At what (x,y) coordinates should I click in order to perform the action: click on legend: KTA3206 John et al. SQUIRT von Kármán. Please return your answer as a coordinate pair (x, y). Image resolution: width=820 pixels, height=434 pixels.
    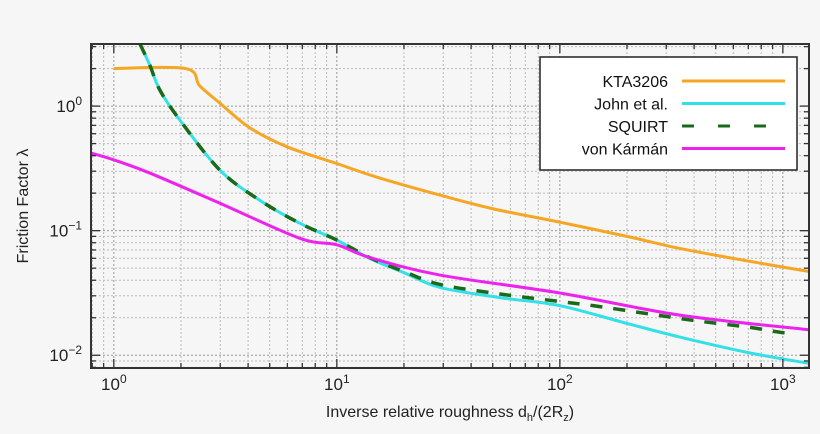
    Looking at the image, I should click on (668, 113).